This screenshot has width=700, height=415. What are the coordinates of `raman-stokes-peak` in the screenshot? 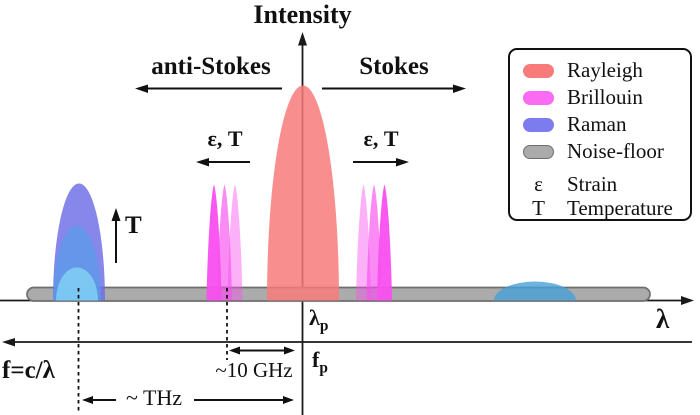 It's located at (535, 291).